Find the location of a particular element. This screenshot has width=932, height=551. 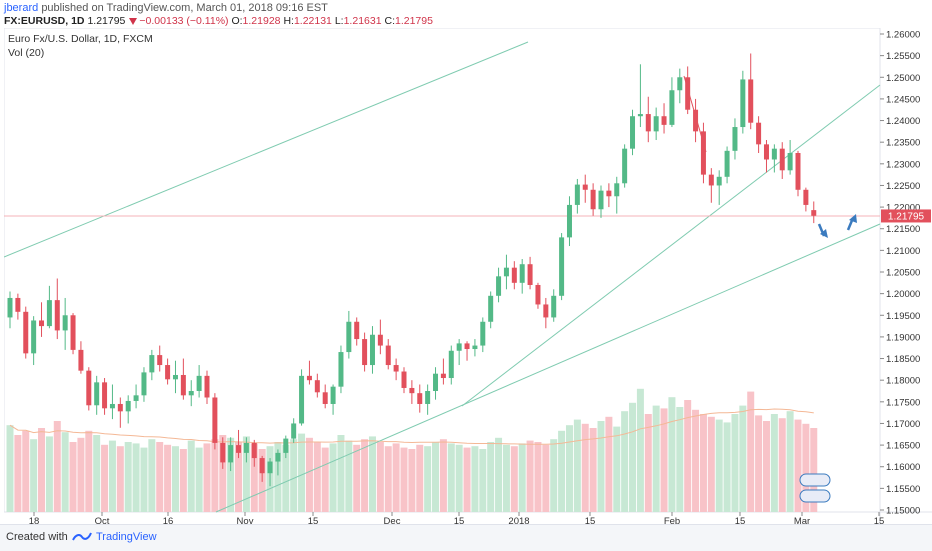

annotation-arrows is located at coordinates (837, 226).